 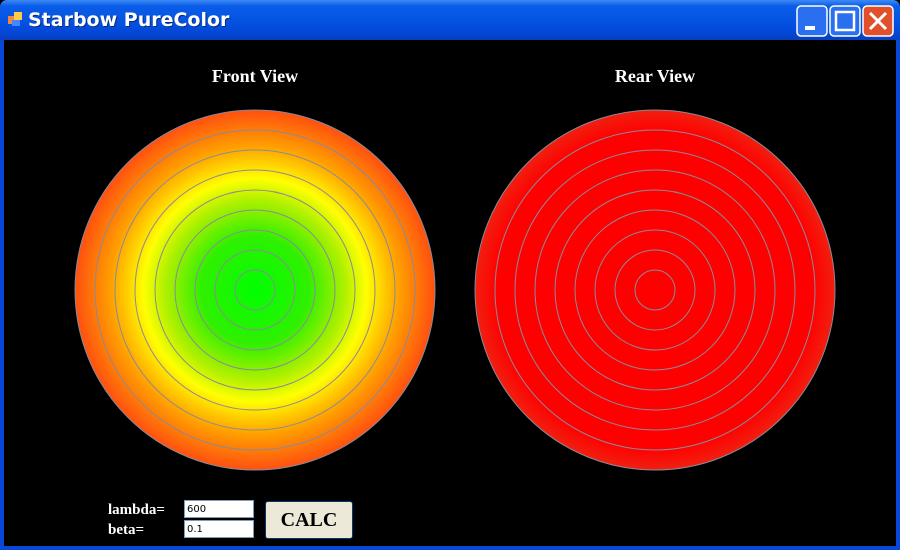 What do you see at coordinates (126, 530) in the screenshot?
I see `beta-label: beta=` at bounding box center [126, 530].